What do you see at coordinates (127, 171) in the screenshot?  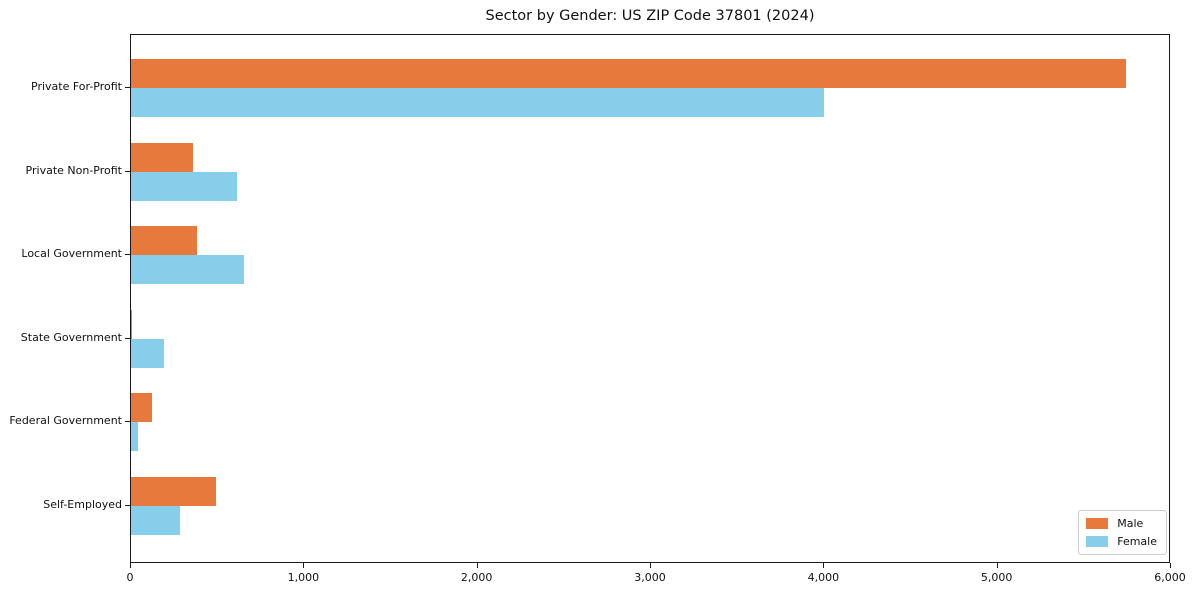 I see `ytick-private-non-profit` at bounding box center [127, 171].